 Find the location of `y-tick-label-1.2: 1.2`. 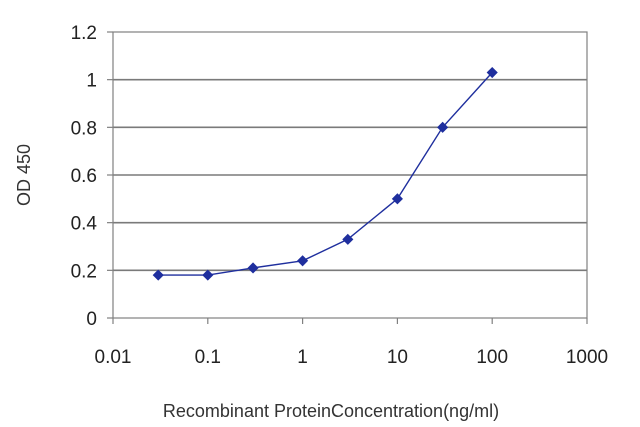

y-tick-label-1.2: 1.2 is located at coordinates (84, 33).